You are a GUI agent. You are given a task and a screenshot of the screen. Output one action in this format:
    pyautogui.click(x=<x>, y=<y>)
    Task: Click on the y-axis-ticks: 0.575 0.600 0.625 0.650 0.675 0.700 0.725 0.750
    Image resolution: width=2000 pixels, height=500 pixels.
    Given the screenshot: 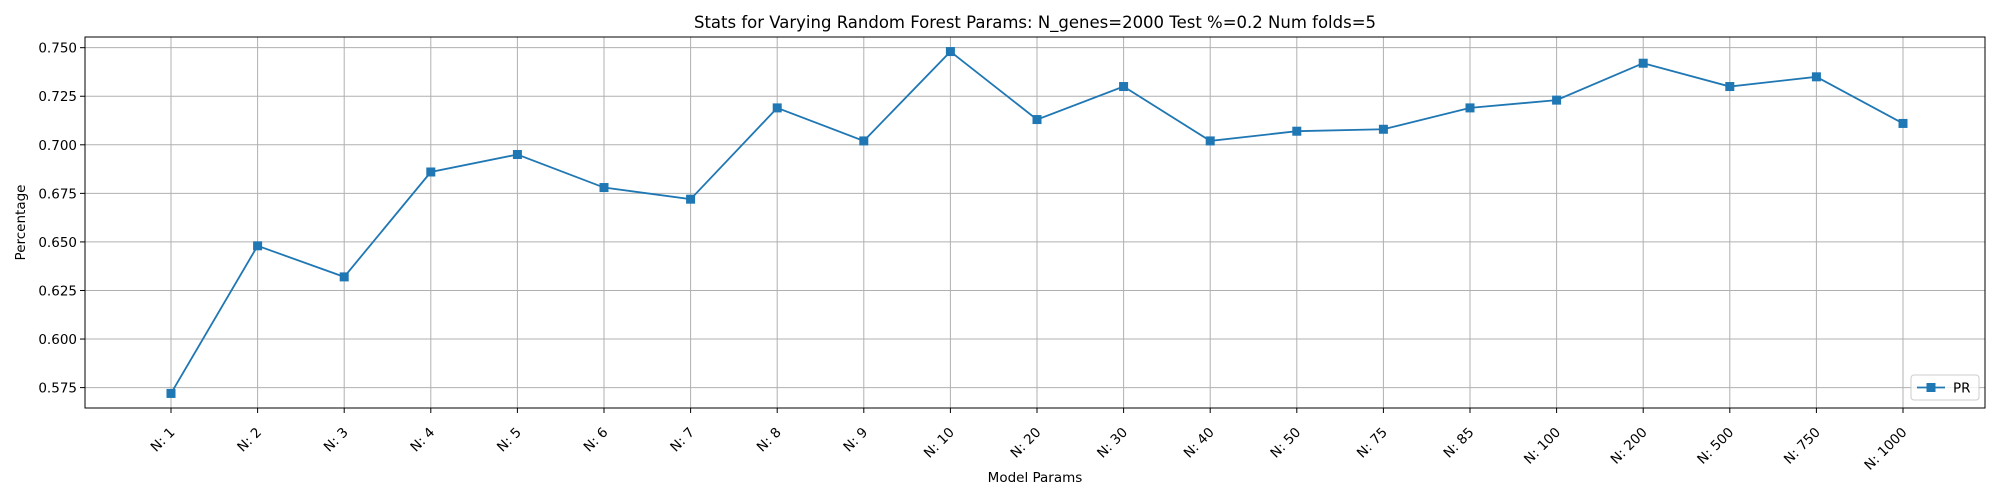 What is the action you would take?
    pyautogui.click(x=61, y=219)
    